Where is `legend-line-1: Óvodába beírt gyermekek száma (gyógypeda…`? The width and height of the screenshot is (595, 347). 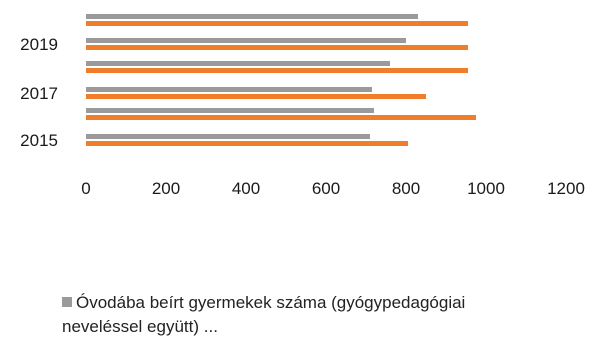
legend-line-1: Óvodába beírt gyermekek száma (gyógypeda… is located at coordinates (322, 303).